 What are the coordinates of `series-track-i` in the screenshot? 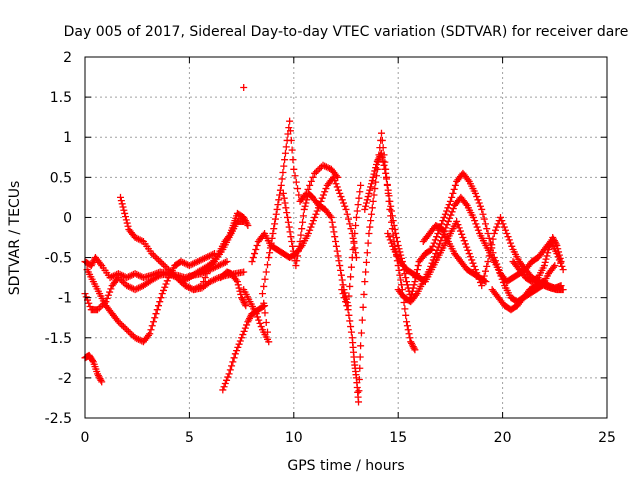 It's located at (291, 231).